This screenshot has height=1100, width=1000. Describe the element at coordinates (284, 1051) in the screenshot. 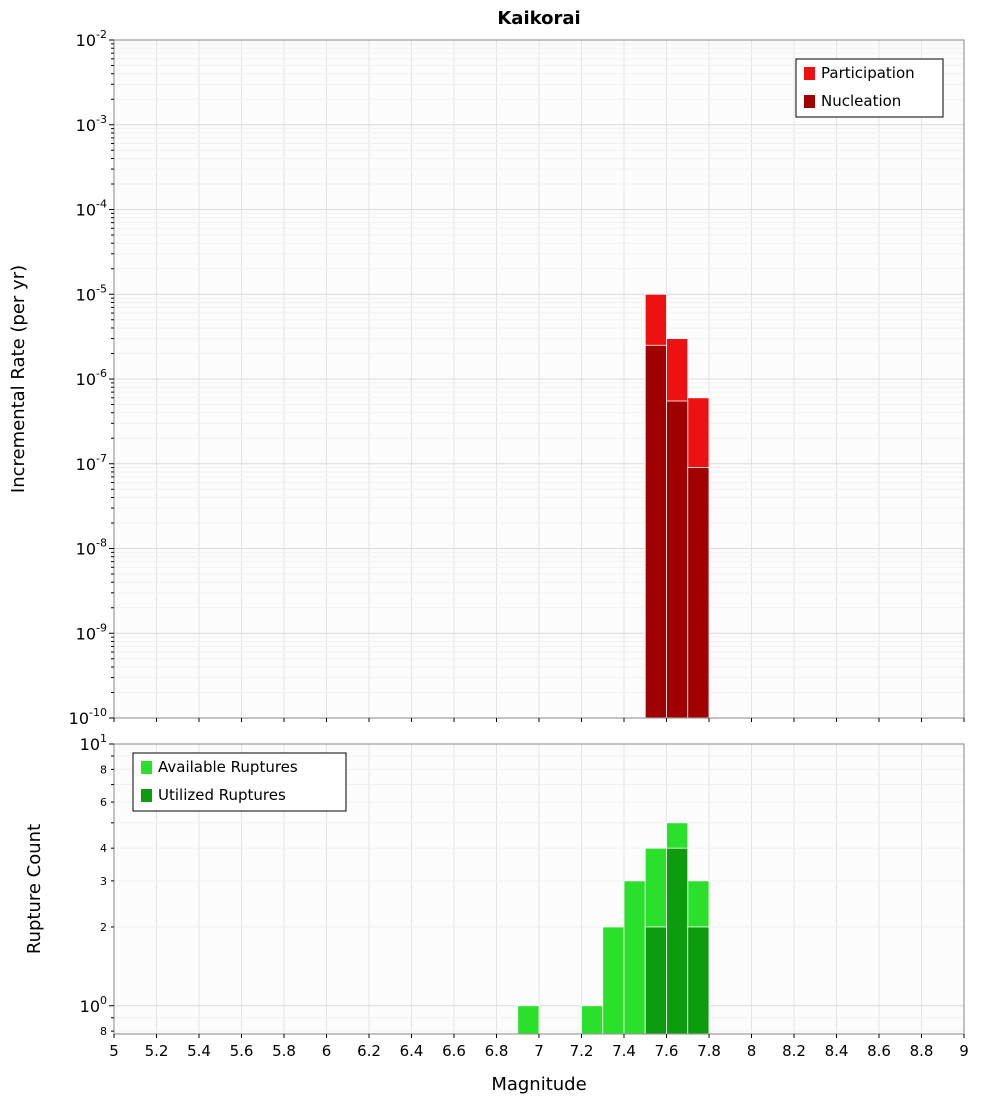

I see `x-tick-label: 5.8` at that location.